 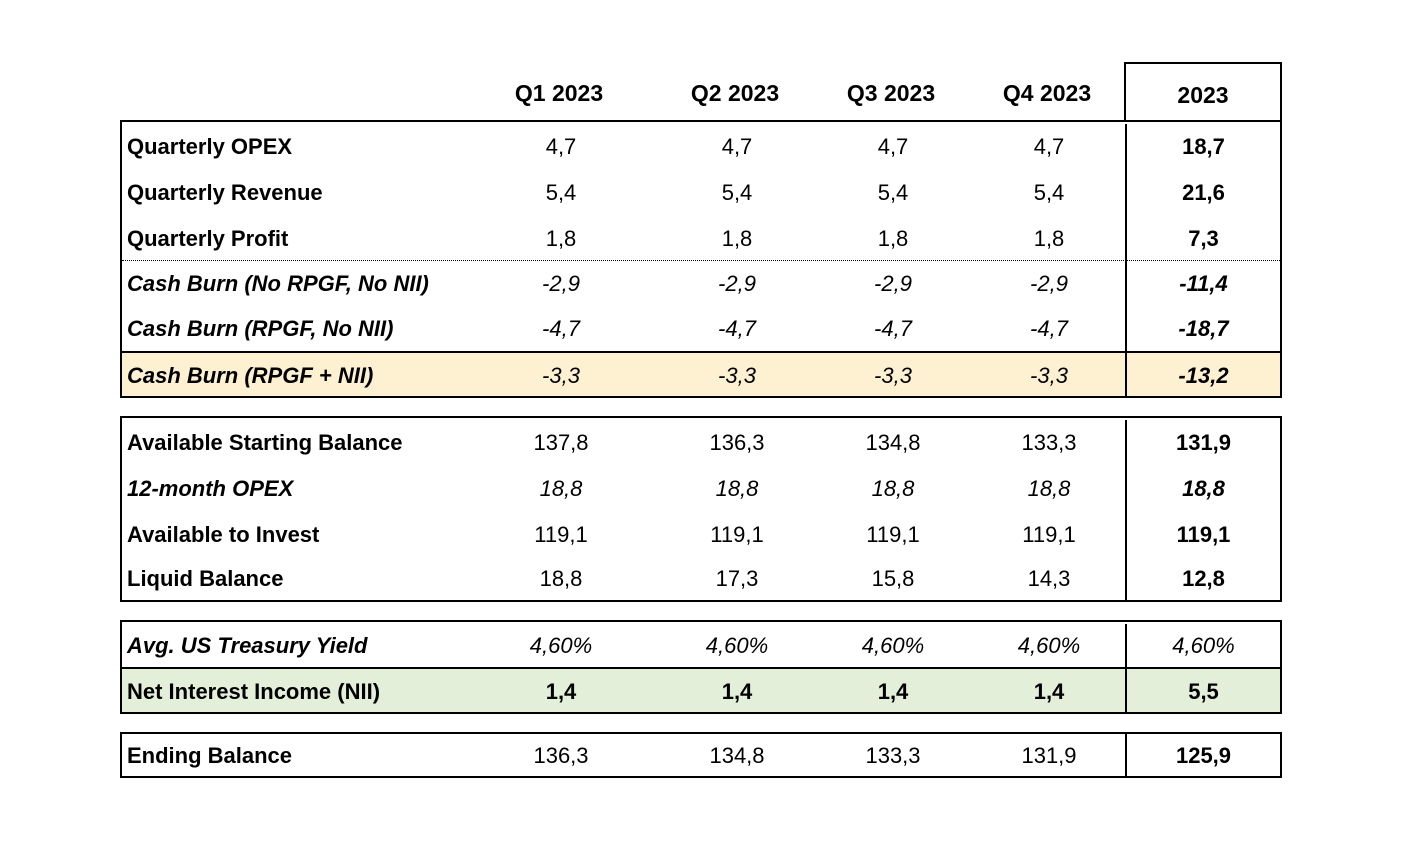 I want to click on cell-q3: 4,60%, so click(x=893, y=645).